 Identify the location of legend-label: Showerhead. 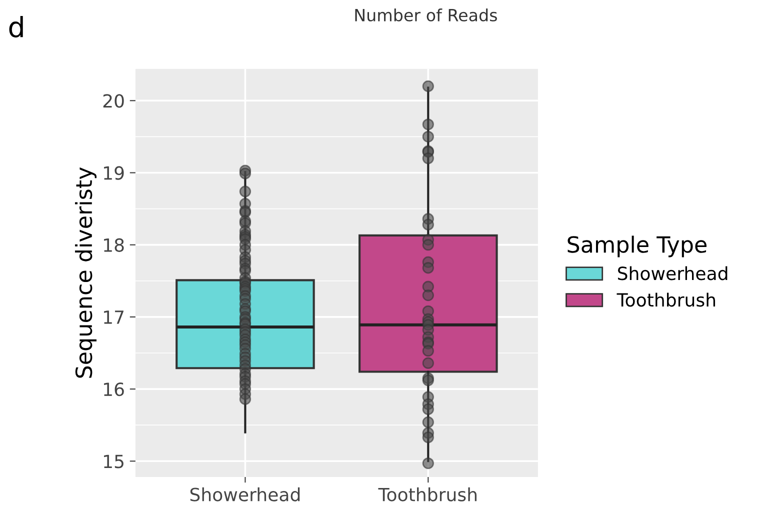
(673, 273).